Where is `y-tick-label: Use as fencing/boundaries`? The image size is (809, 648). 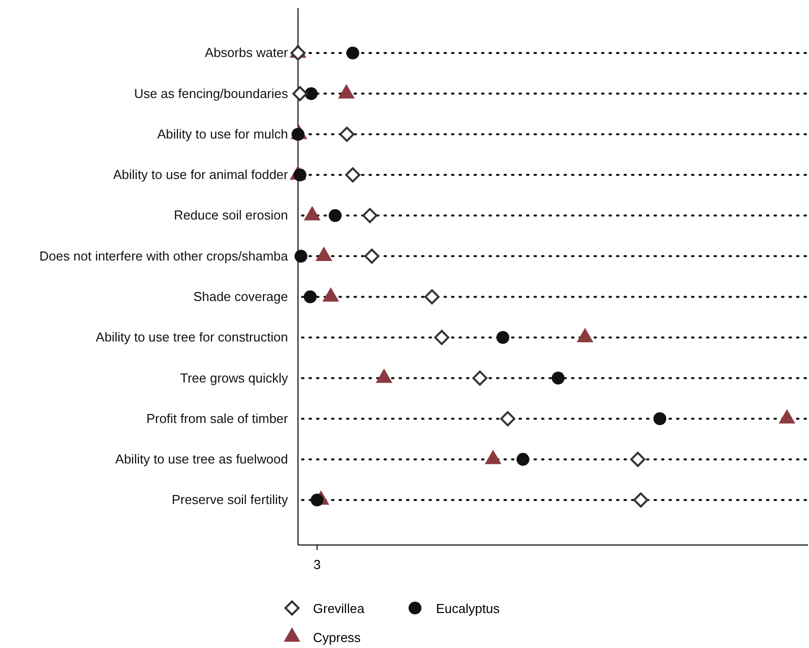
y-tick-label: Use as fencing/boundaries is located at coordinates (211, 93).